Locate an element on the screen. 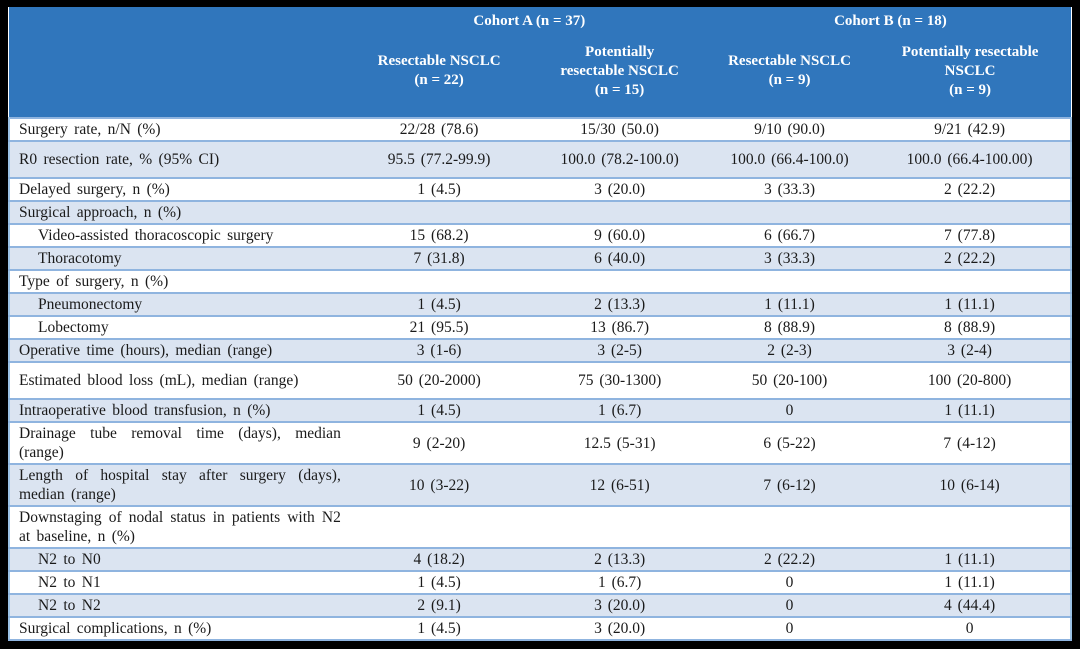 The width and height of the screenshot is (1080, 649). row-value: 22/28 (78.6) is located at coordinates (439, 129).